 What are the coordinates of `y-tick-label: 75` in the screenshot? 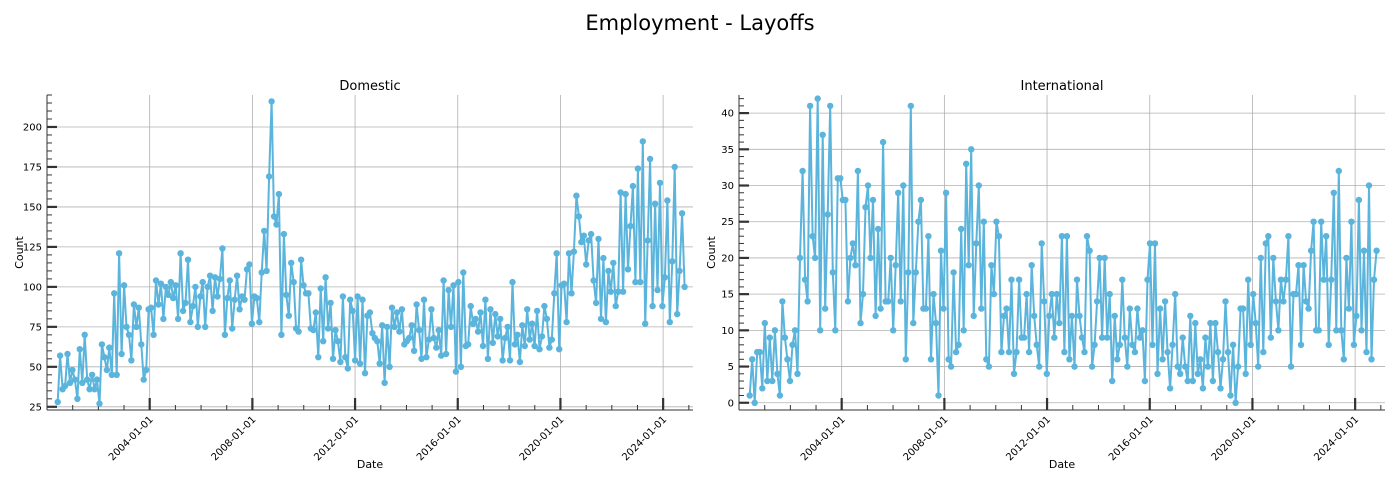 It's located at (35, 327).